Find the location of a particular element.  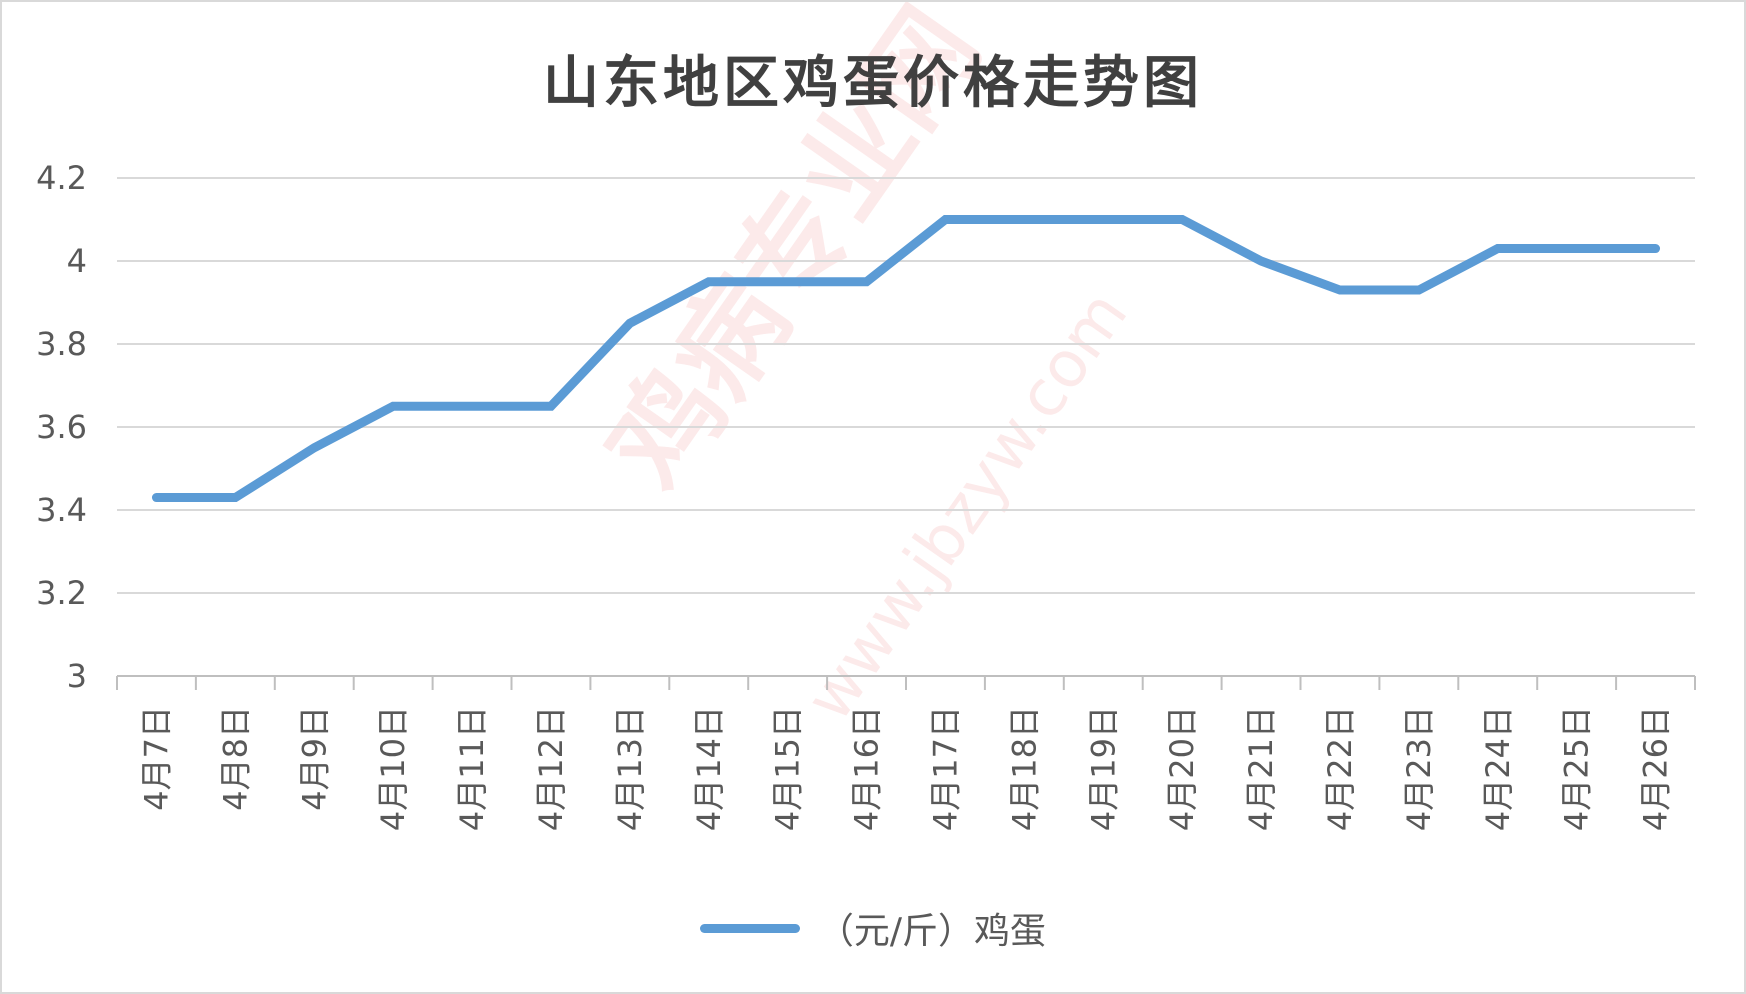

x-tick-label: 4月9日 is located at coordinates (314, 758).